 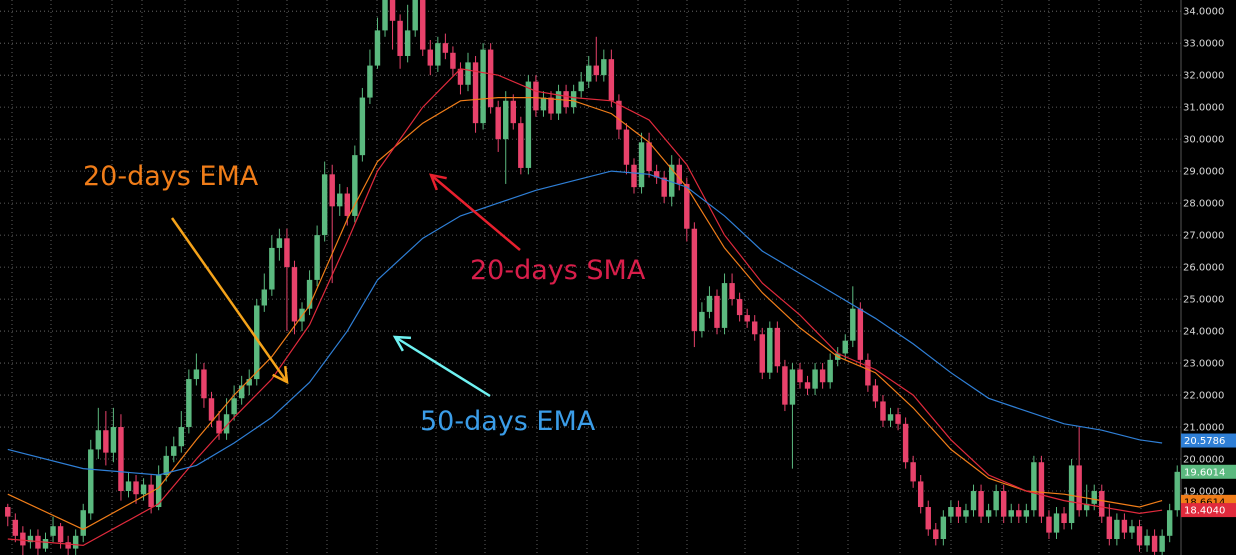 What do you see at coordinates (475, 212) in the screenshot?
I see `arrow-sma20-shaft` at bounding box center [475, 212].